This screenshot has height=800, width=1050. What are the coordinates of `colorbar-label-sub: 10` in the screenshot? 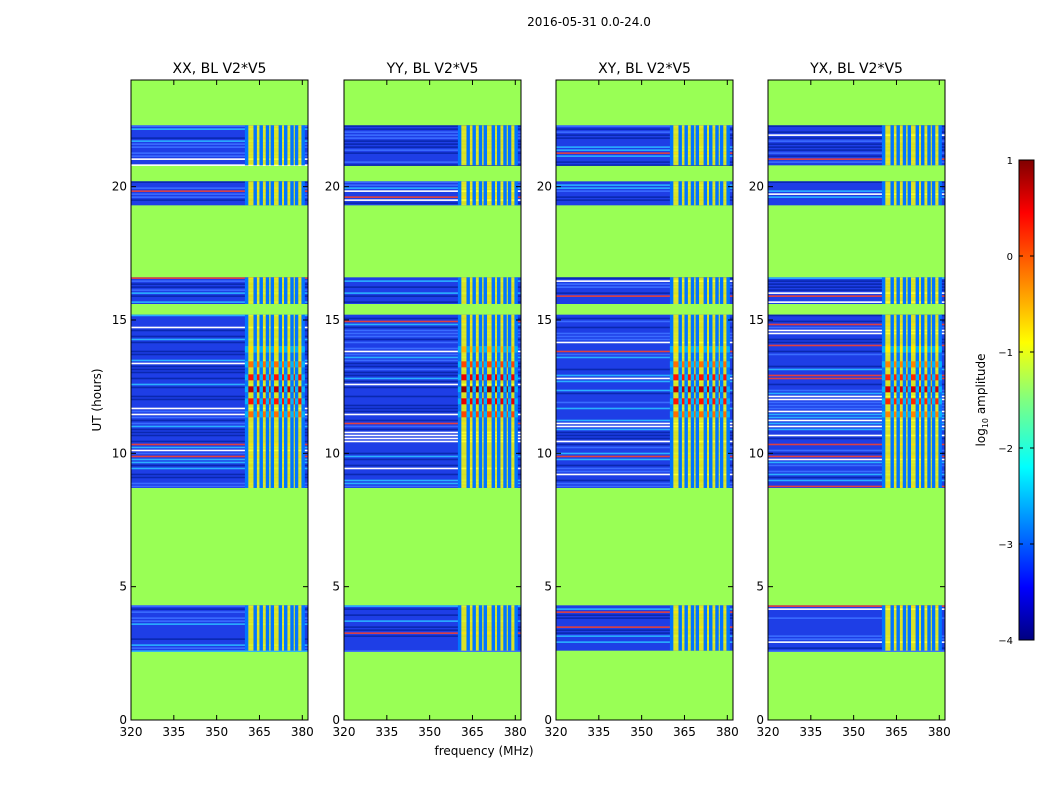 It's located at (985, 423).